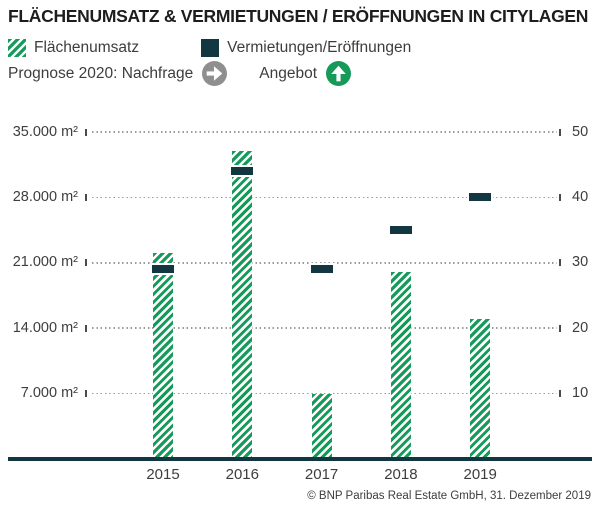 Image resolution: width=600 pixels, height=518 pixels. I want to click on vermietungen-solid-swatch-icon, so click(210, 48).